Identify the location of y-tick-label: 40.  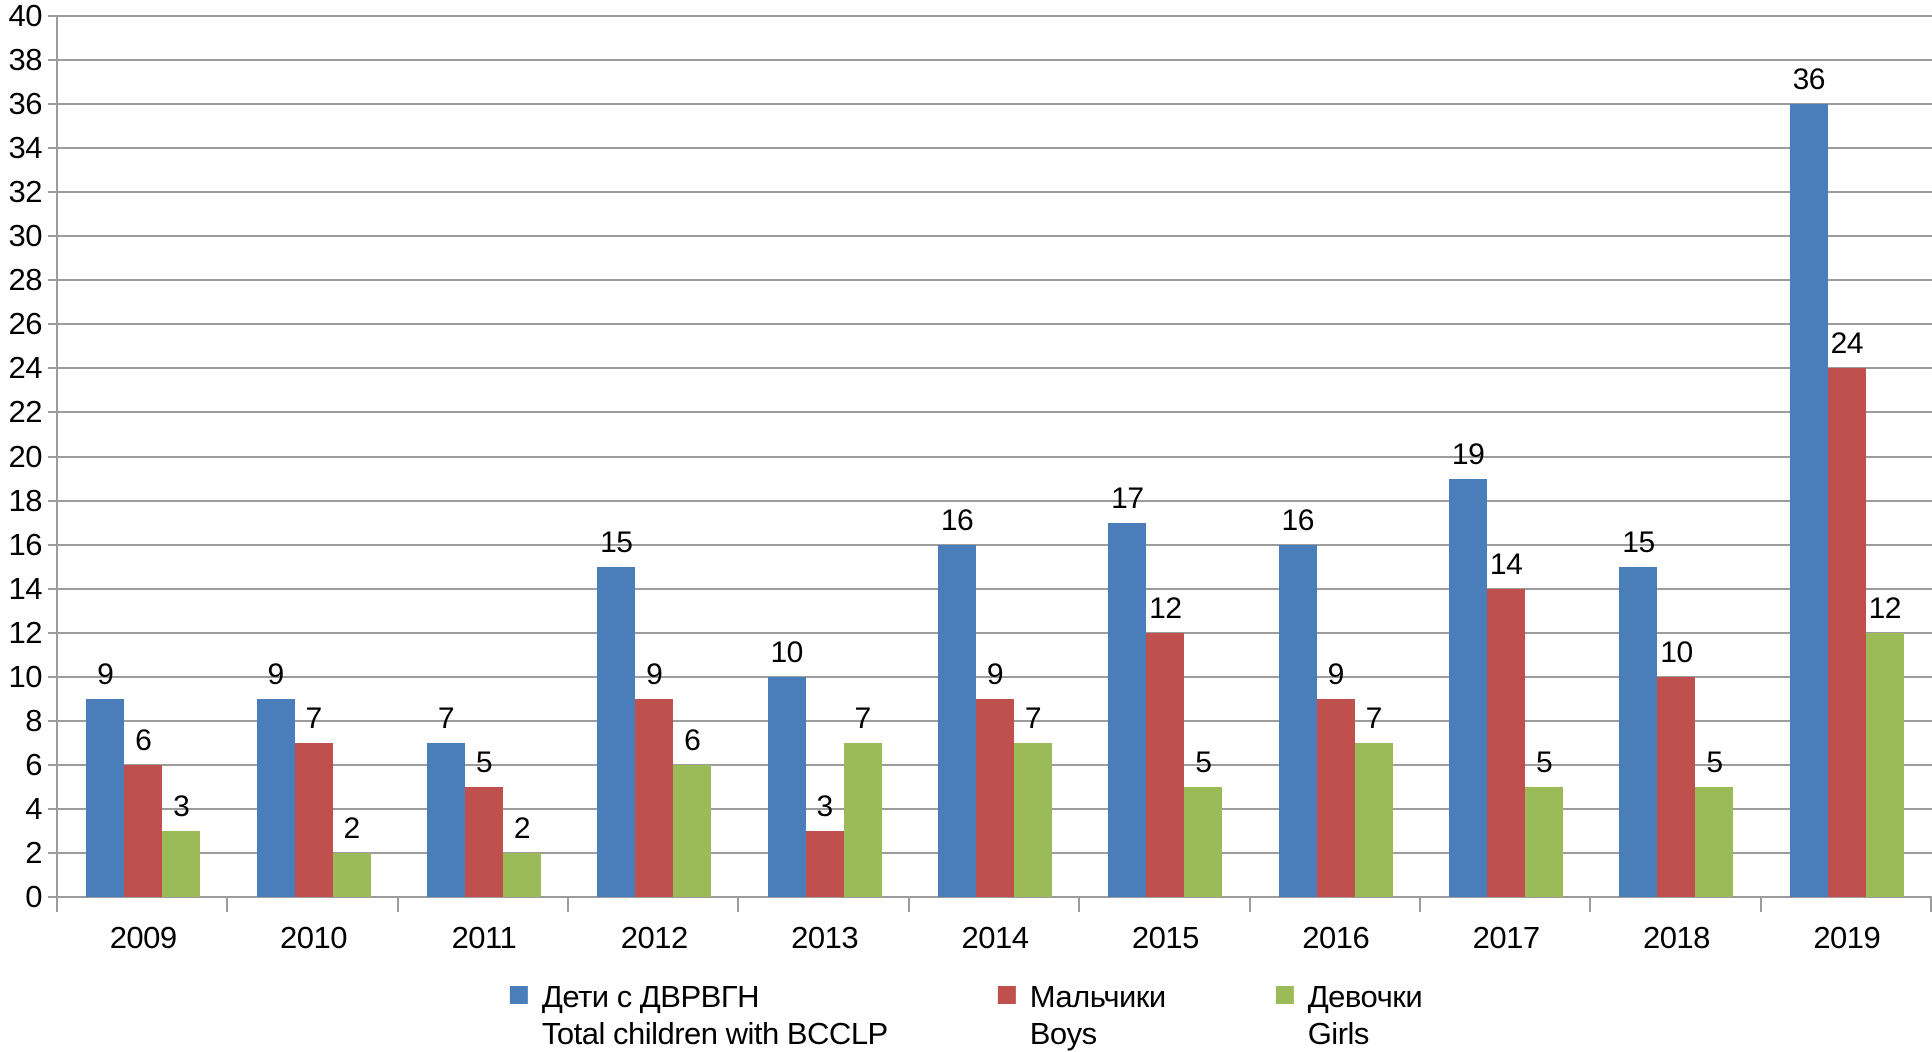
(25, 16).